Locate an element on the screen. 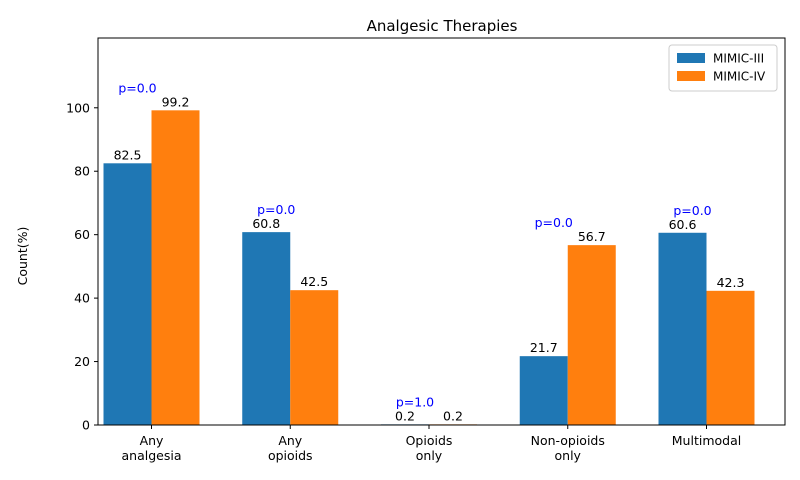  p-value-annotation-0: p=0.0 is located at coordinates (137, 87).